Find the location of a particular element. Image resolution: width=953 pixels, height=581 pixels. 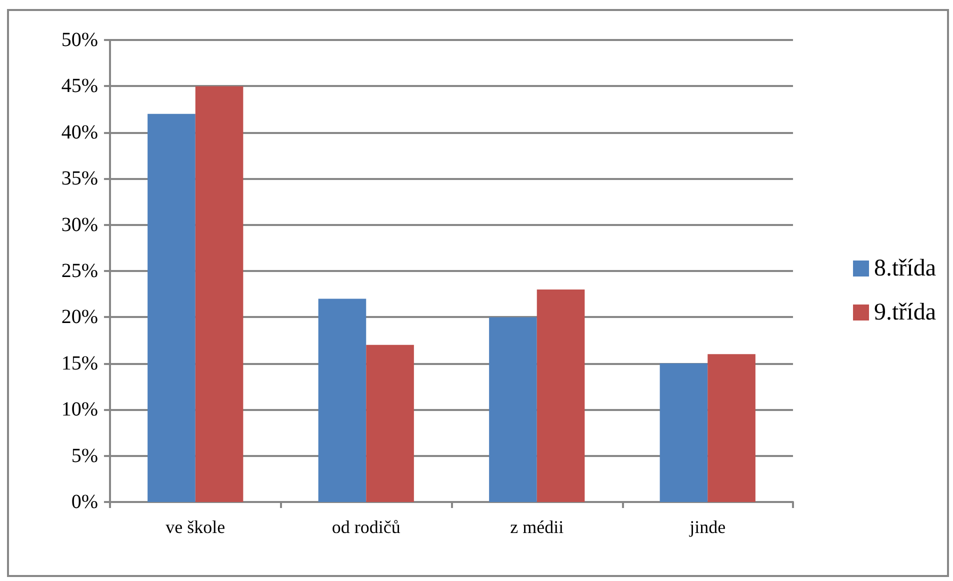

y-tick-label: 10% is located at coordinates (79, 409).